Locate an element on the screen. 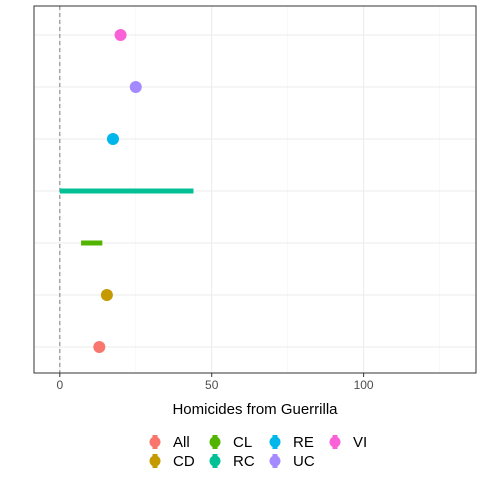 The image size is (480, 480). series-all is located at coordinates (99, 347).